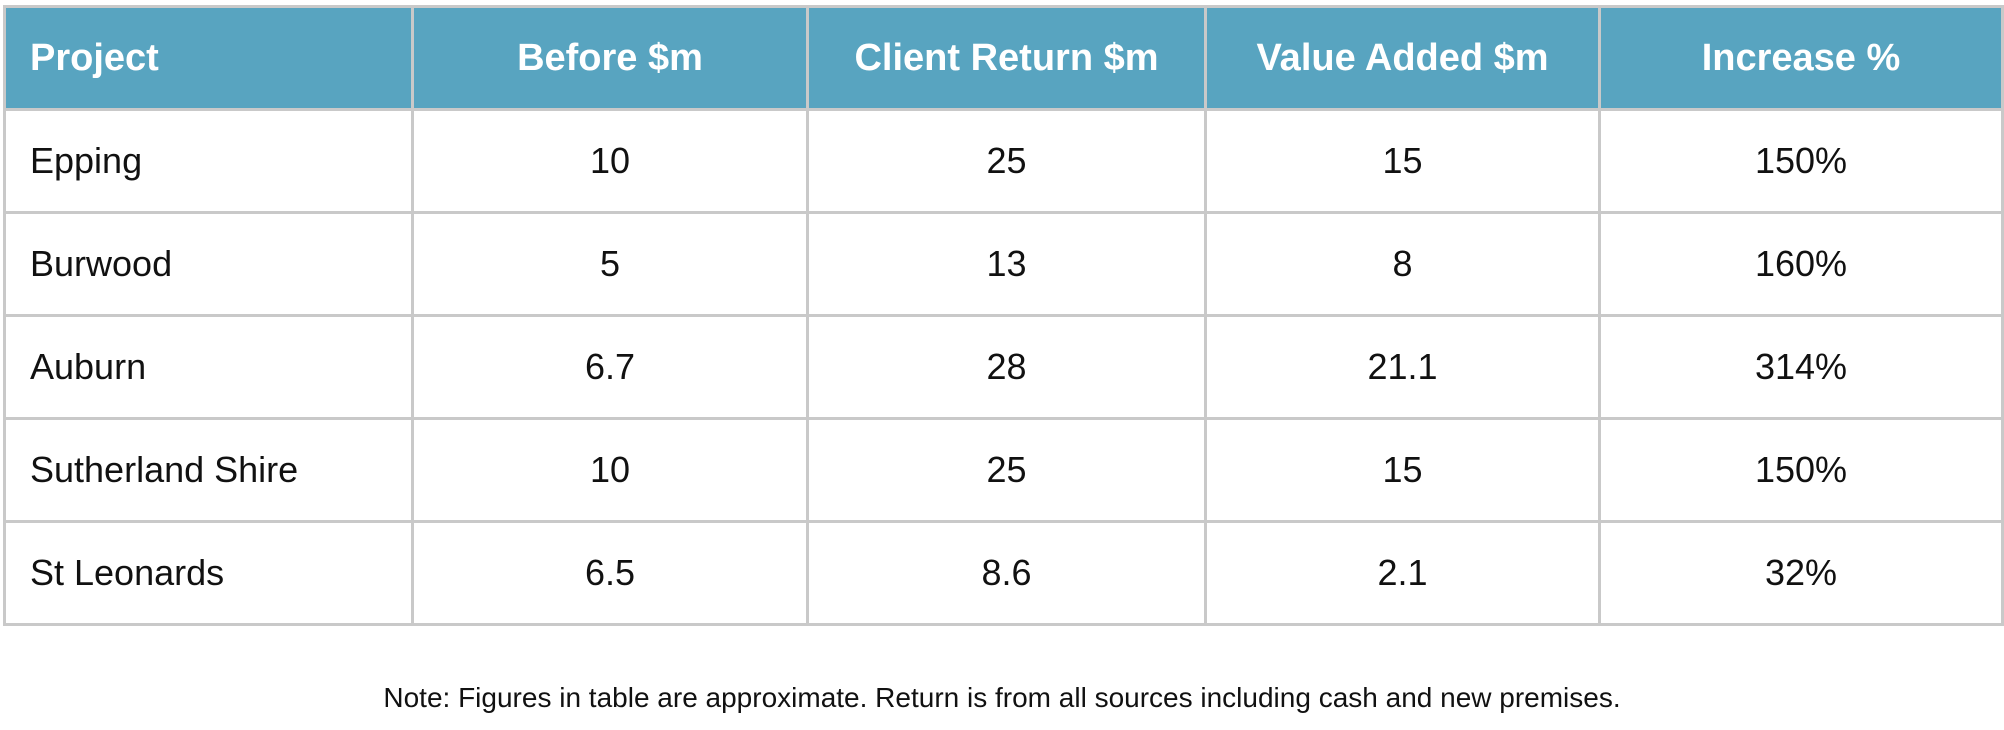  Describe the element at coordinates (1801, 367) in the screenshot. I see `table-cell: 314%` at that location.